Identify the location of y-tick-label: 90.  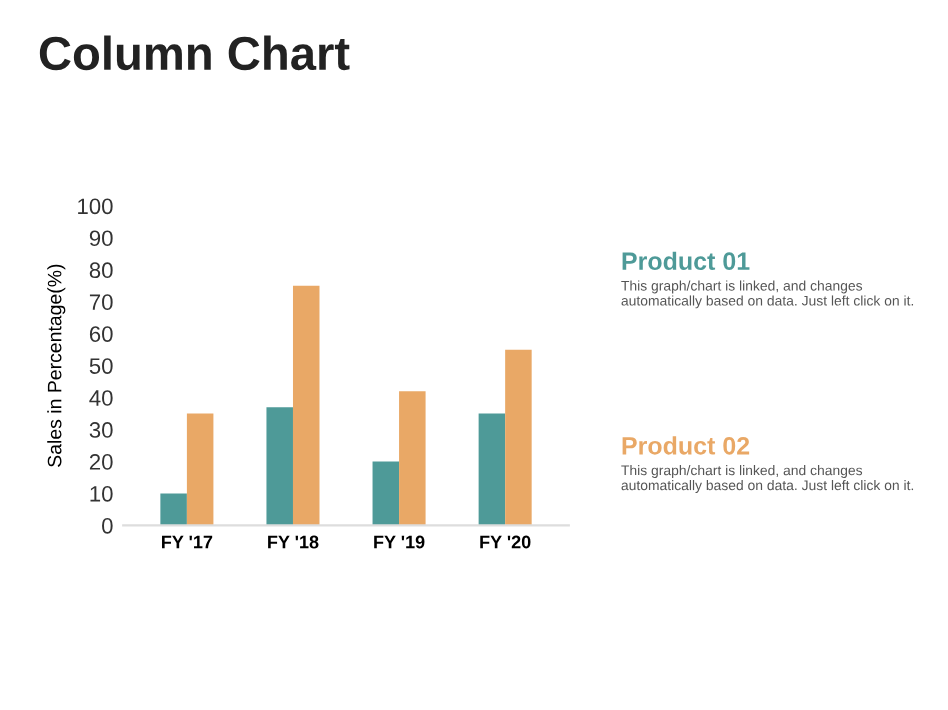
(101, 238).